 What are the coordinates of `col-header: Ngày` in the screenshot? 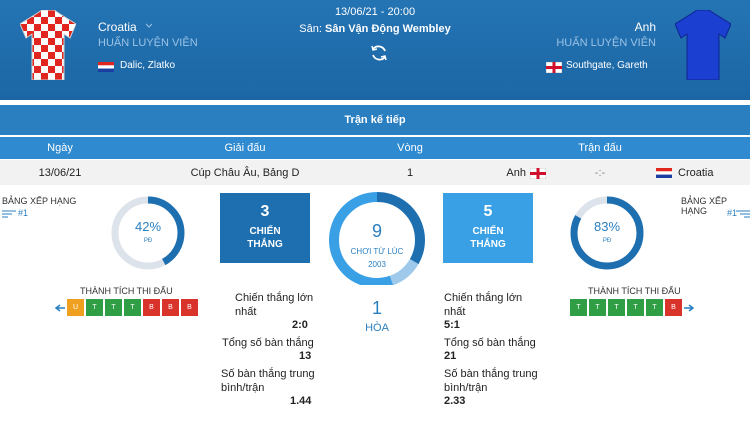 It's located at (60, 148).